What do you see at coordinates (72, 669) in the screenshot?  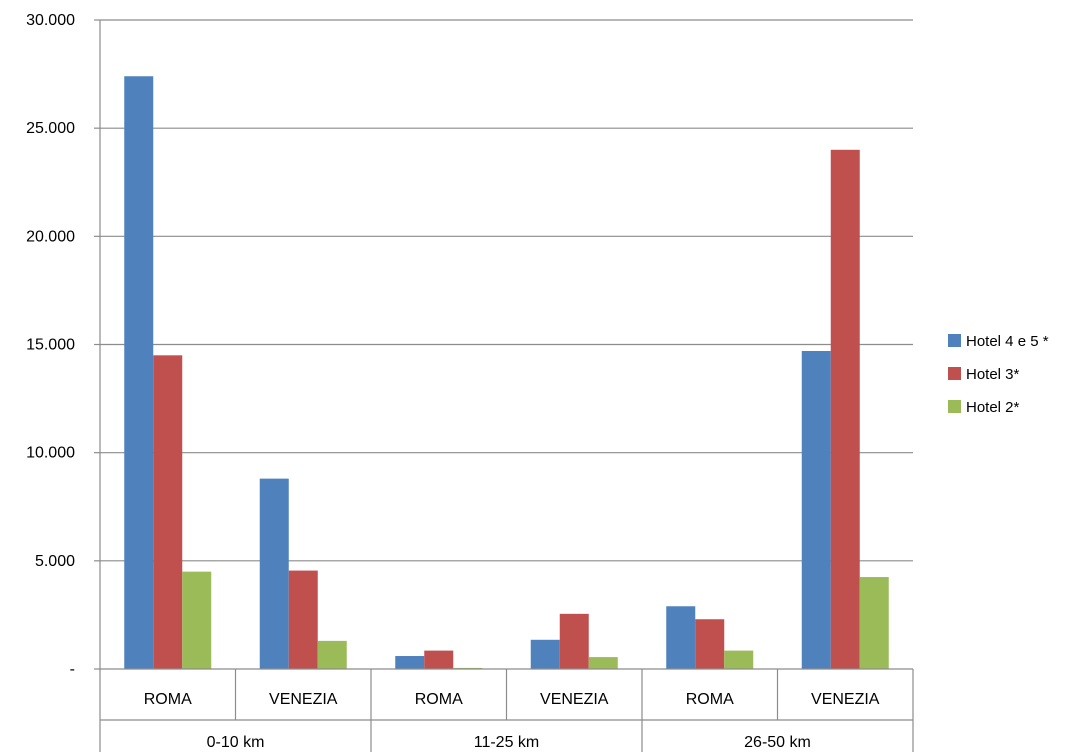 I see `y-tick-label: -` at bounding box center [72, 669].